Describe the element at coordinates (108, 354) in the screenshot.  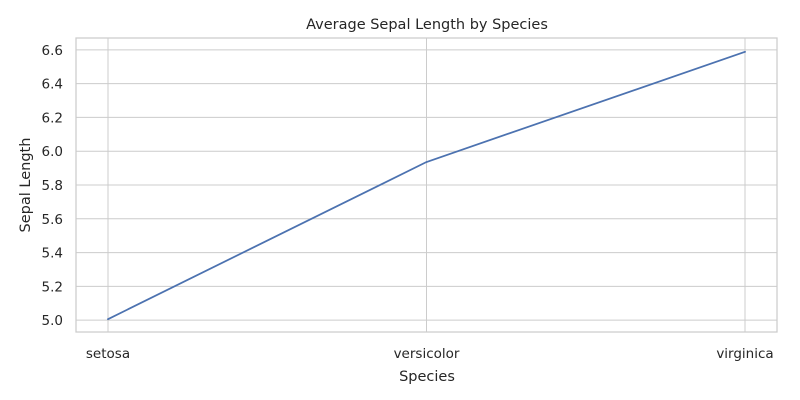
I see `x-tick-label: setosa` at that location.